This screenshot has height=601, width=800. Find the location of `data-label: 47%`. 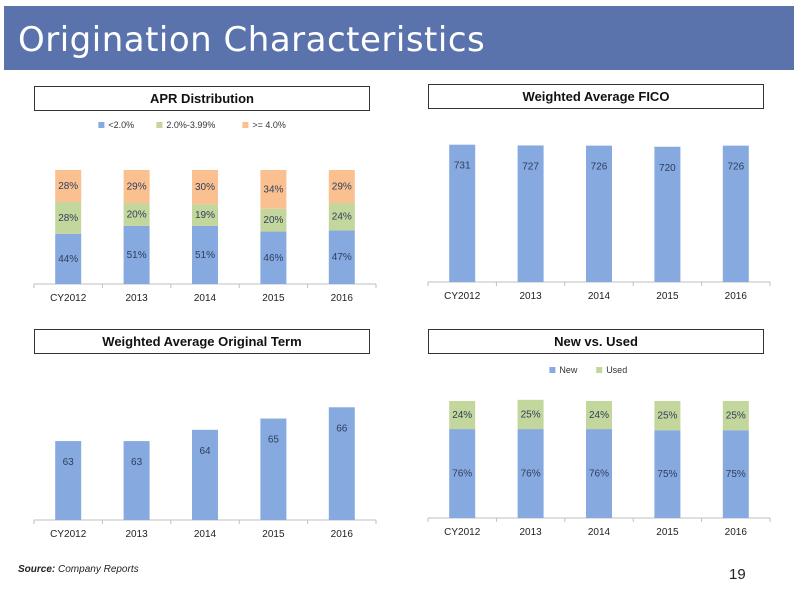

data-label: 47% is located at coordinates (342, 257).